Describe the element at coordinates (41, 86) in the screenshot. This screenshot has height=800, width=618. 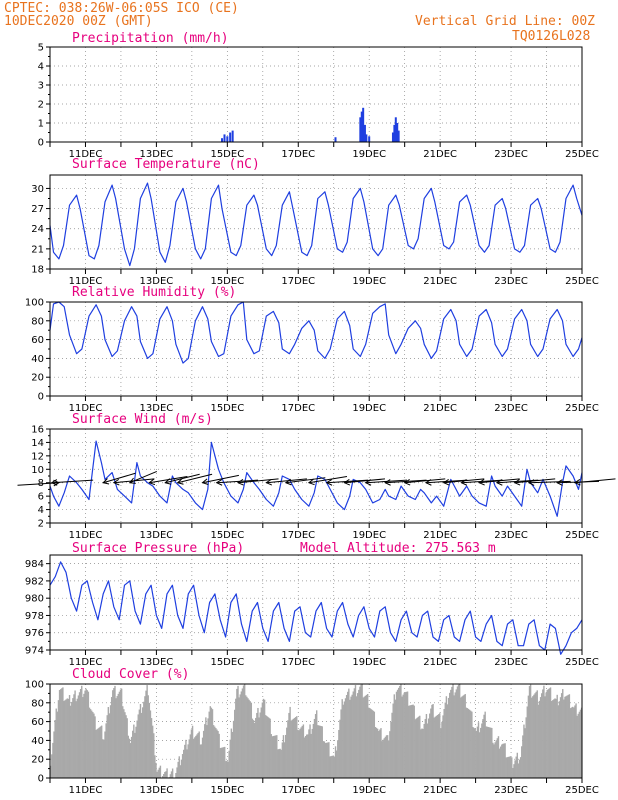
I see `y-tick-label: 3` at that location.